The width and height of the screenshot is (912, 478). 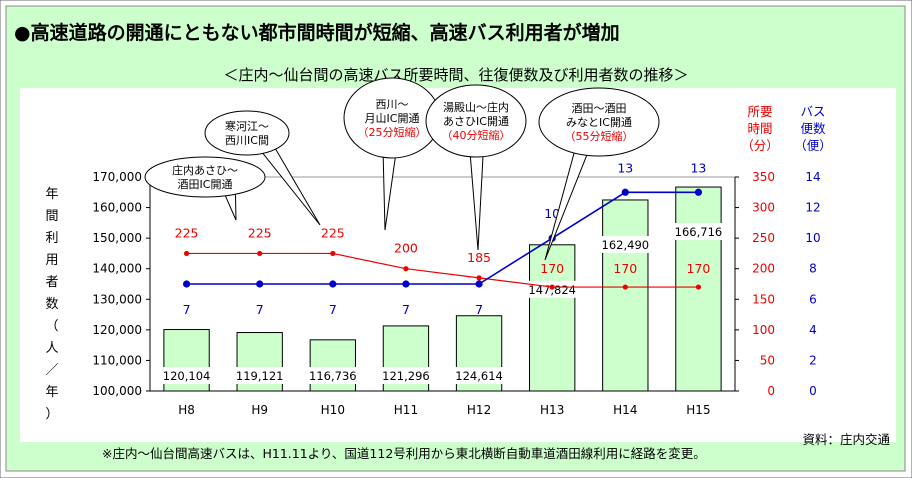 What do you see at coordinates (117, 238) in the screenshot?
I see `left-tick-label: 150,000` at bounding box center [117, 238].